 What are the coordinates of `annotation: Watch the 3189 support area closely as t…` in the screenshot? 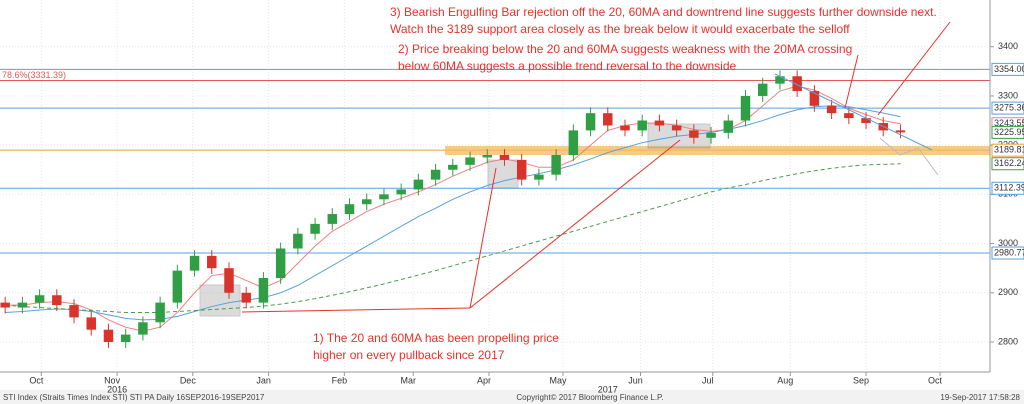 It's located at (620, 29).